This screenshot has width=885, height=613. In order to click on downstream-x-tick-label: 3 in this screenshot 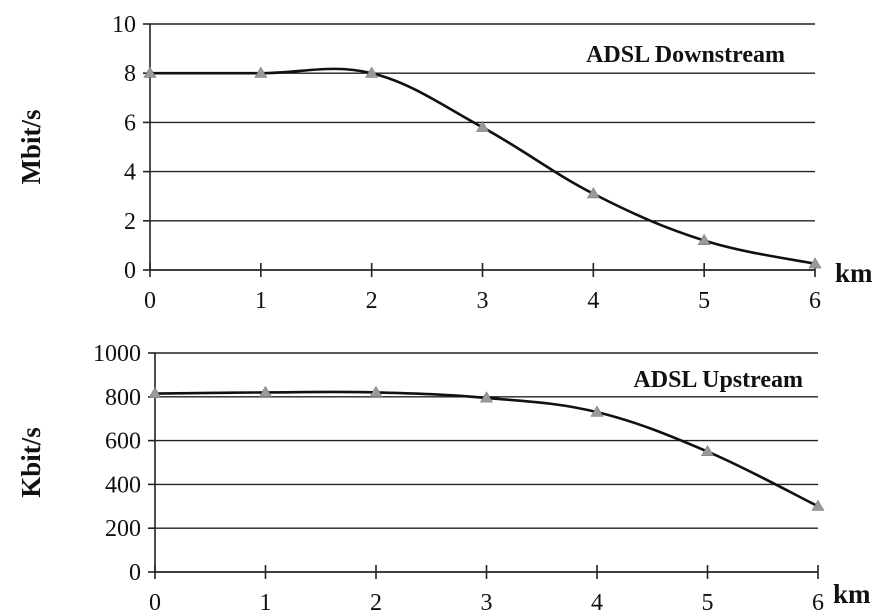, I will do `click(483, 301)`.